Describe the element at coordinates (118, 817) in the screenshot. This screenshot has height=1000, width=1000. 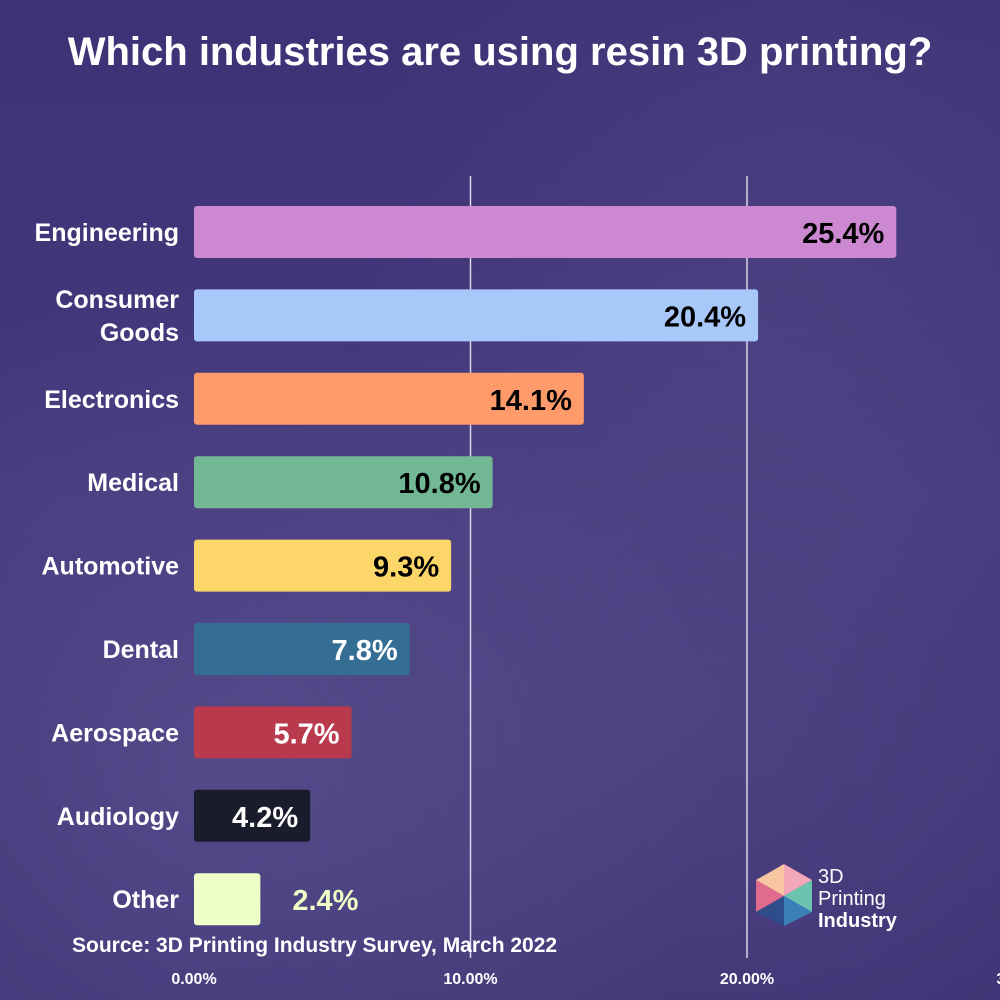
I see `category-label-7: Audiology` at that location.